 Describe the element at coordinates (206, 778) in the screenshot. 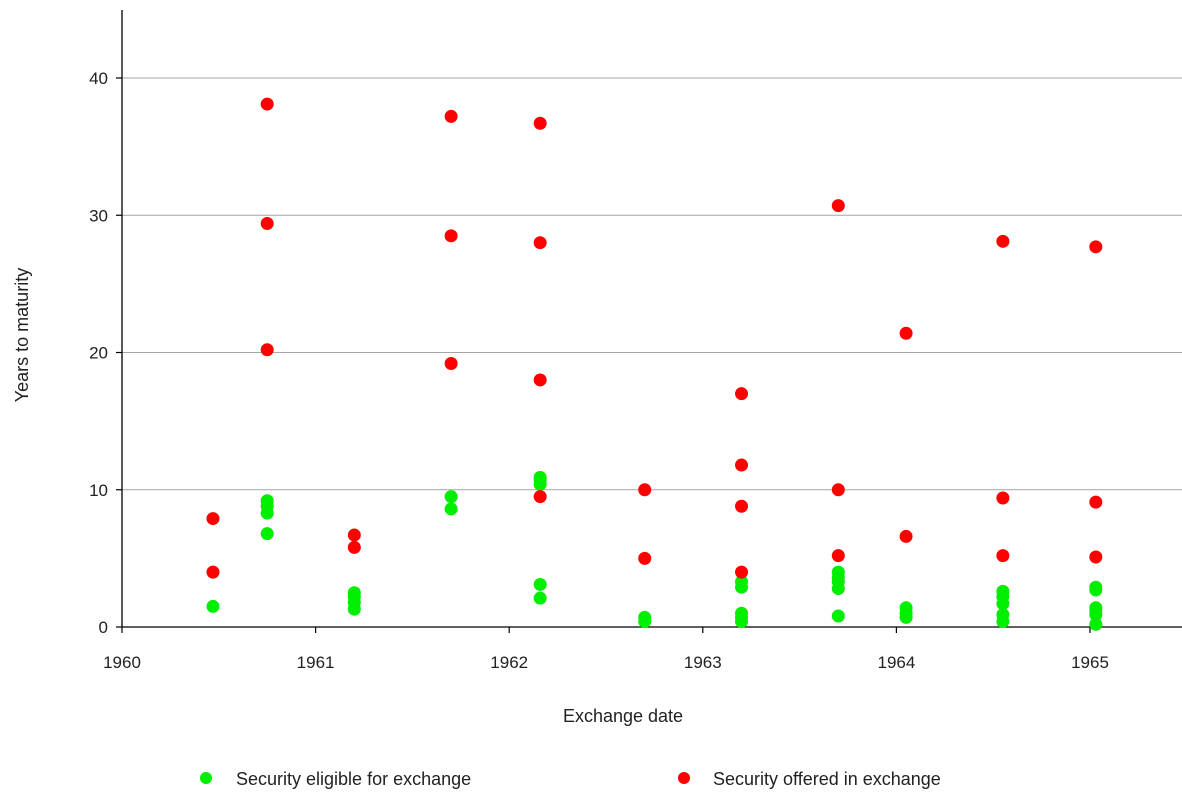

I see `legend-marker-eligible` at that location.